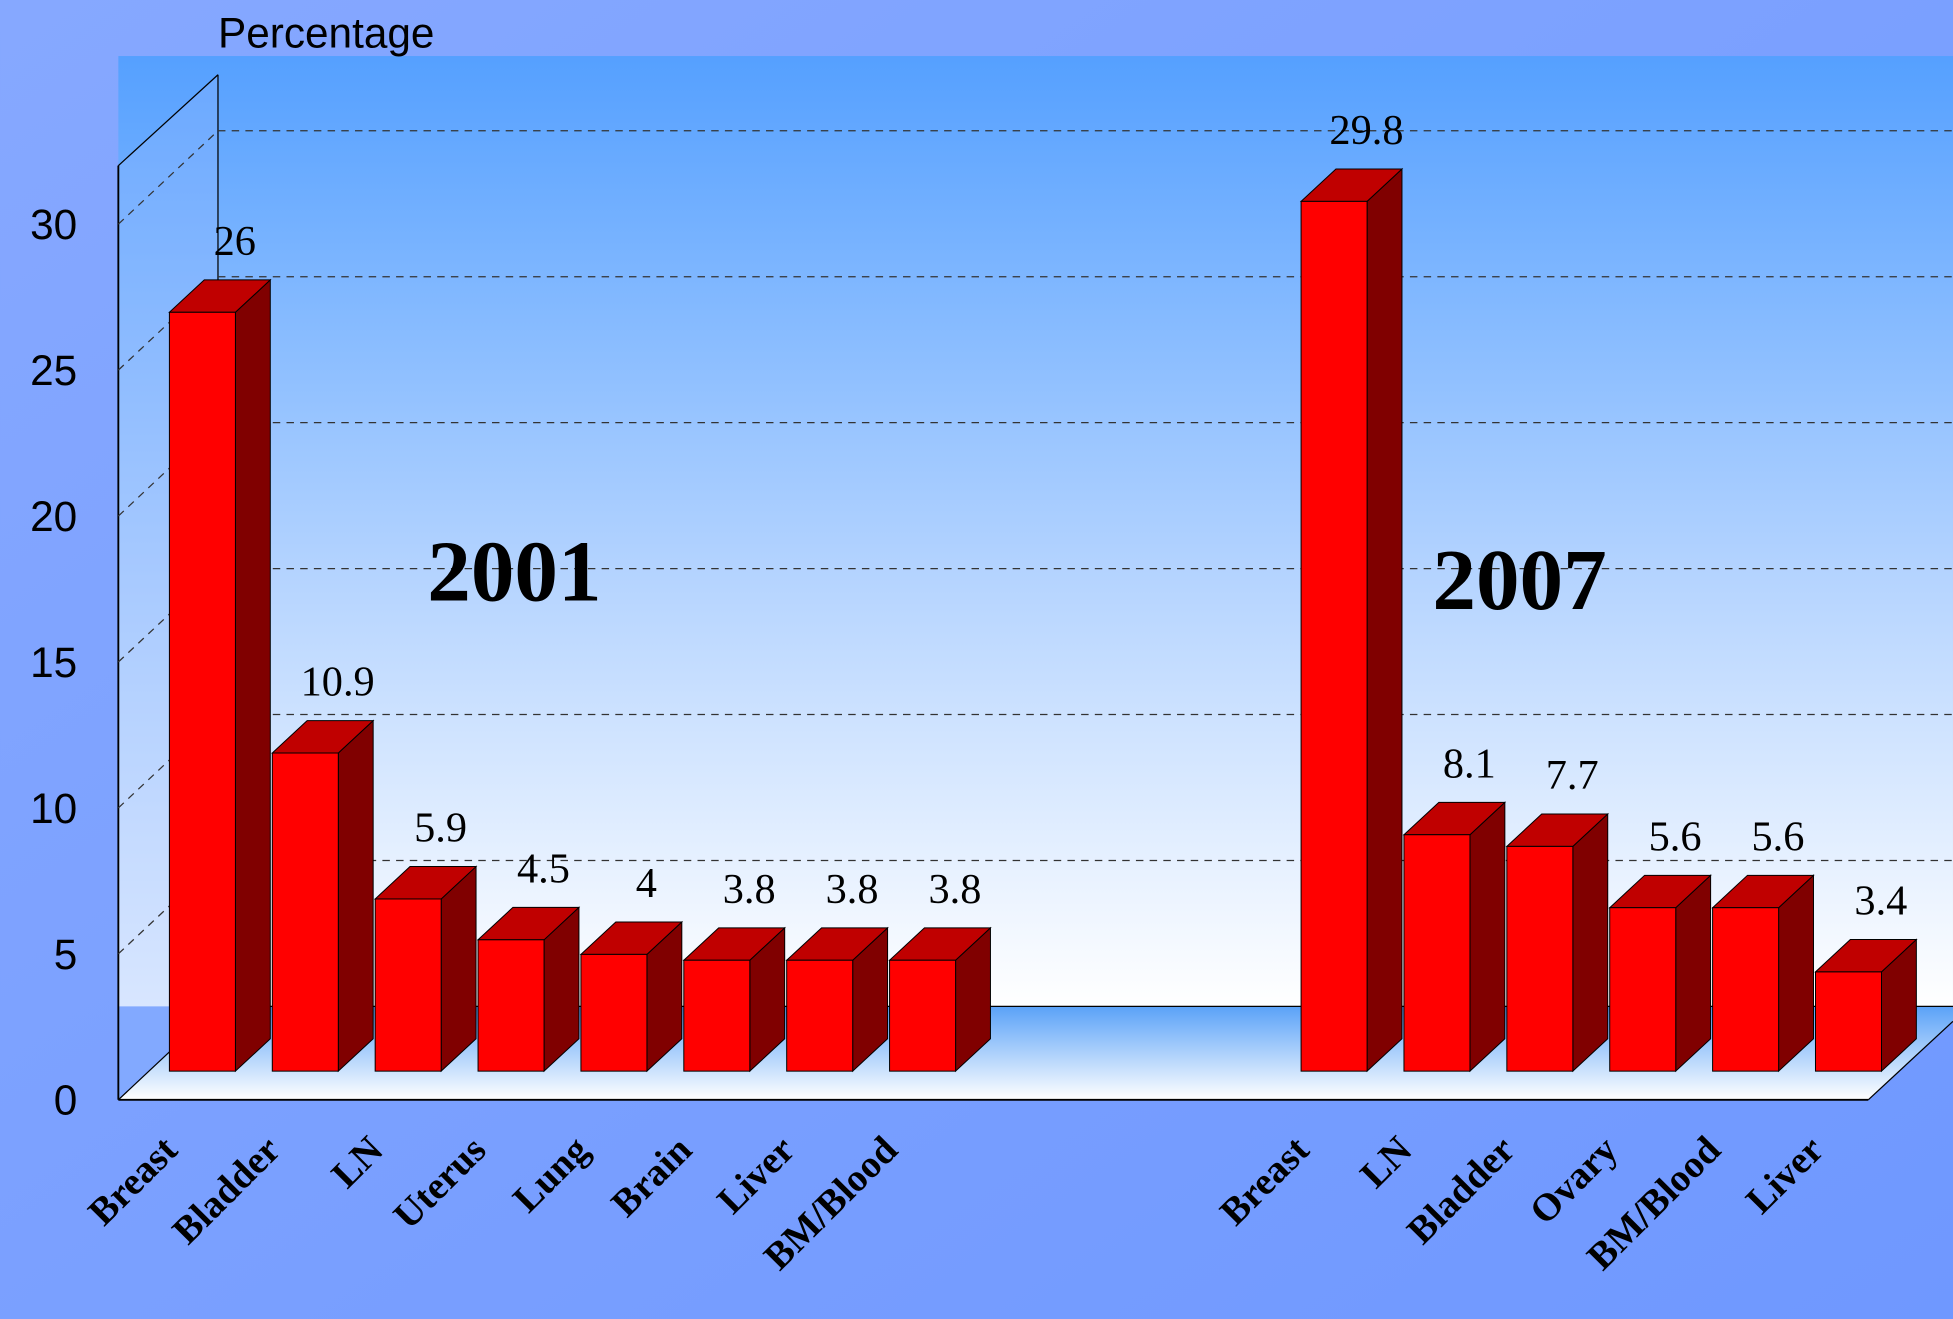 The height and width of the screenshot is (1319, 1953). What do you see at coordinates (326, 32) in the screenshot?
I see `y-axis-label: Percentage` at bounding box center [326, 32].